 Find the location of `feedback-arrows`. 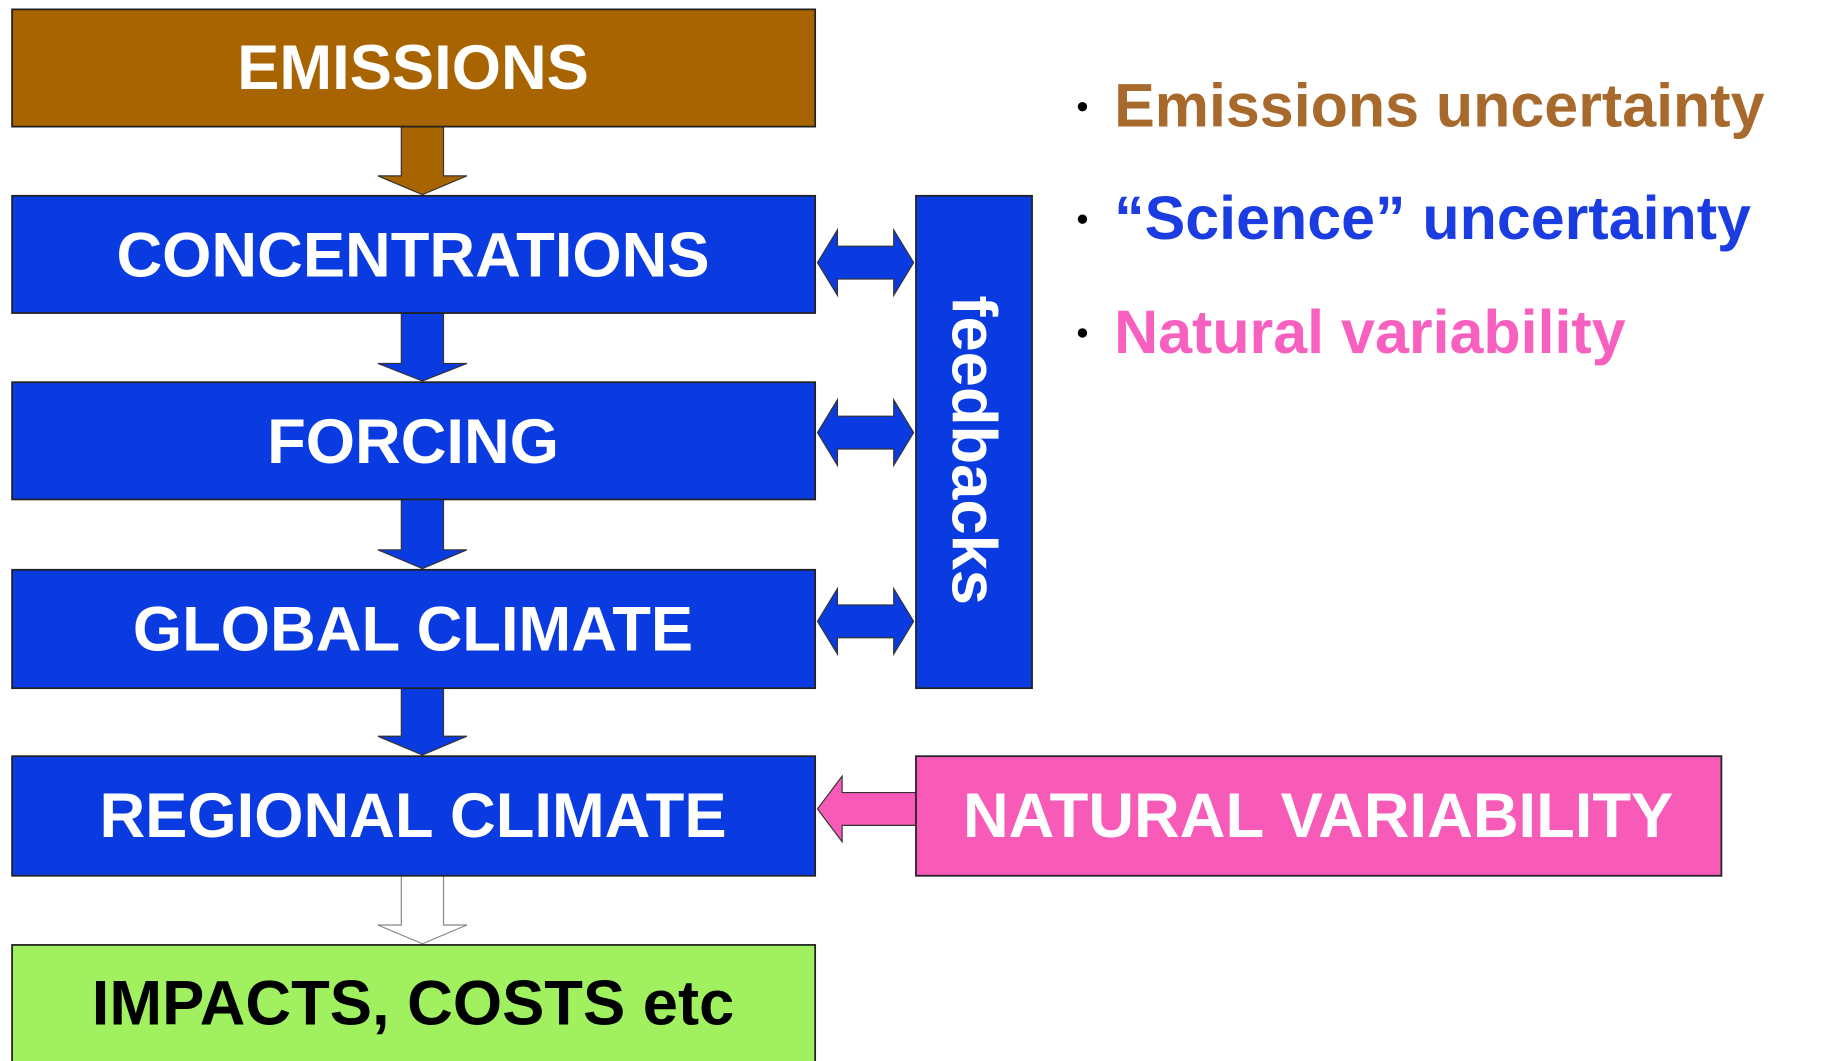

feedback-arrows is located at coordinates (865, 442).